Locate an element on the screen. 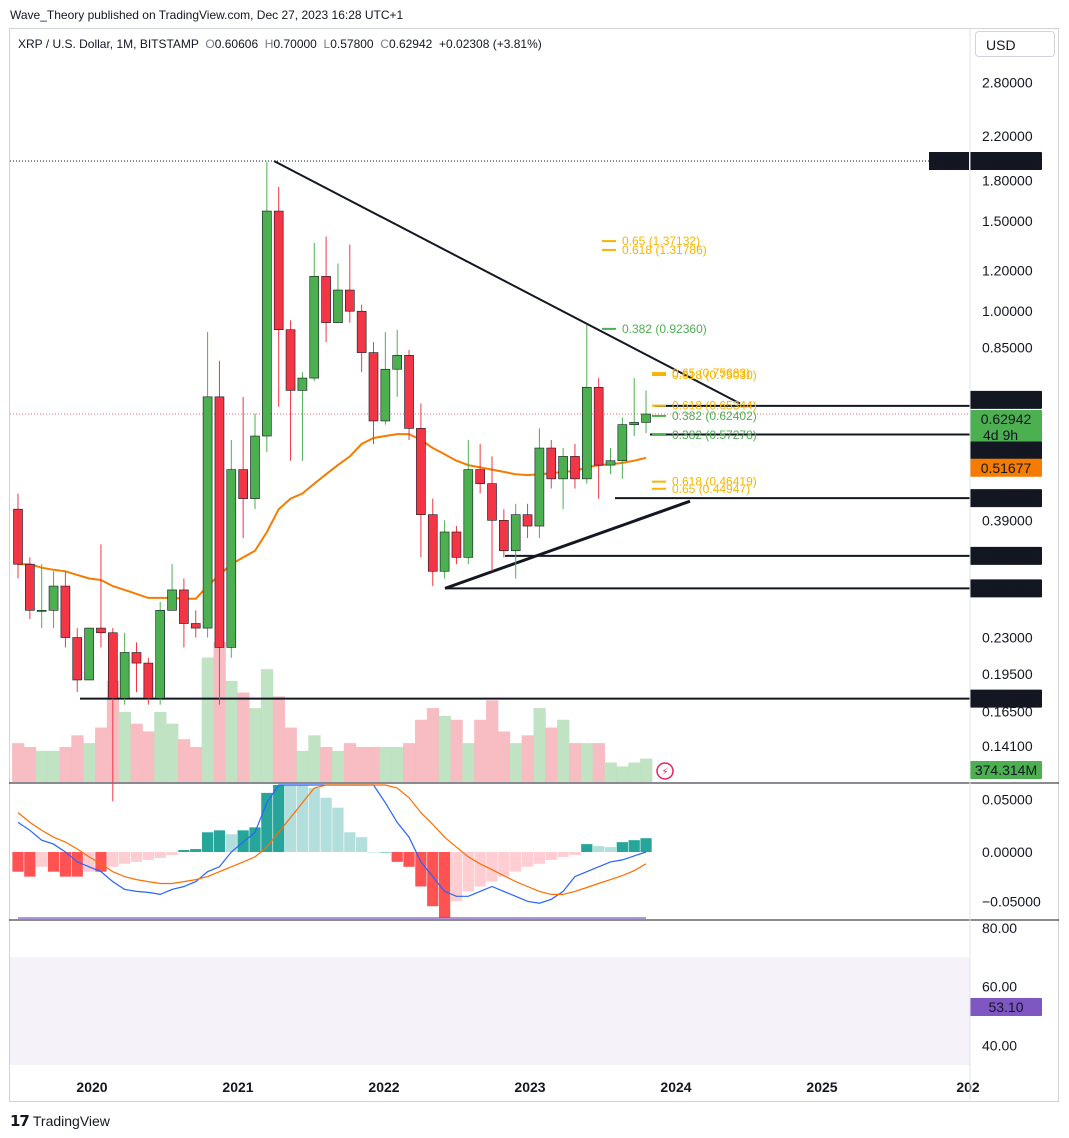 The height and width of the screenshot is (1138, 1069). fib-label: 0.65 (1.37132) is located at coordinates (661, 241).